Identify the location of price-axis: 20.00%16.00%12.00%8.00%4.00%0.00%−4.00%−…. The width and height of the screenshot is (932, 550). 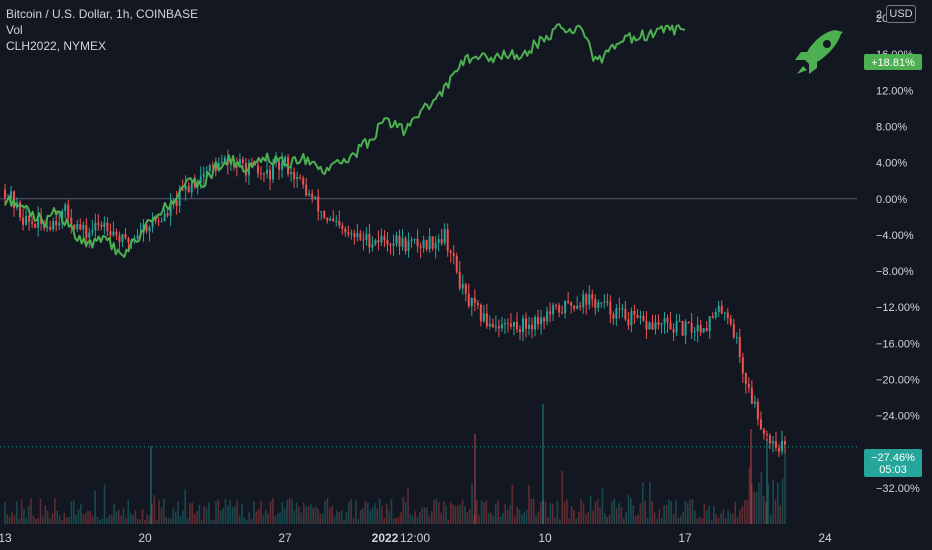
(898, 252).